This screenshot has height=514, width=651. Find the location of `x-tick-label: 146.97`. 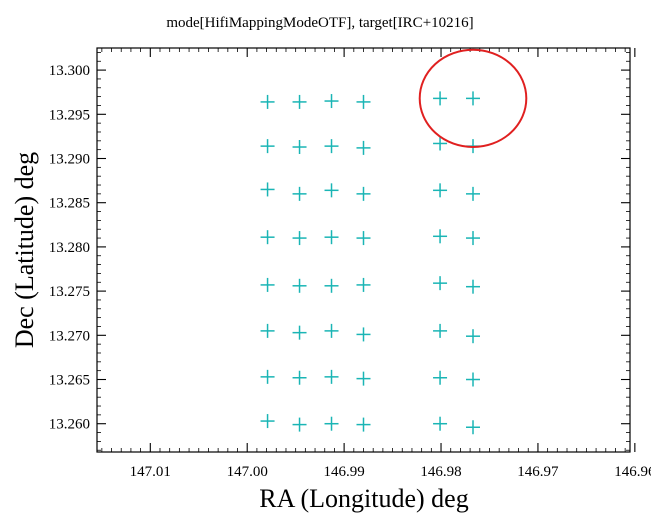

x-tick-label: 146.97 is located at coordinates (538, 472).